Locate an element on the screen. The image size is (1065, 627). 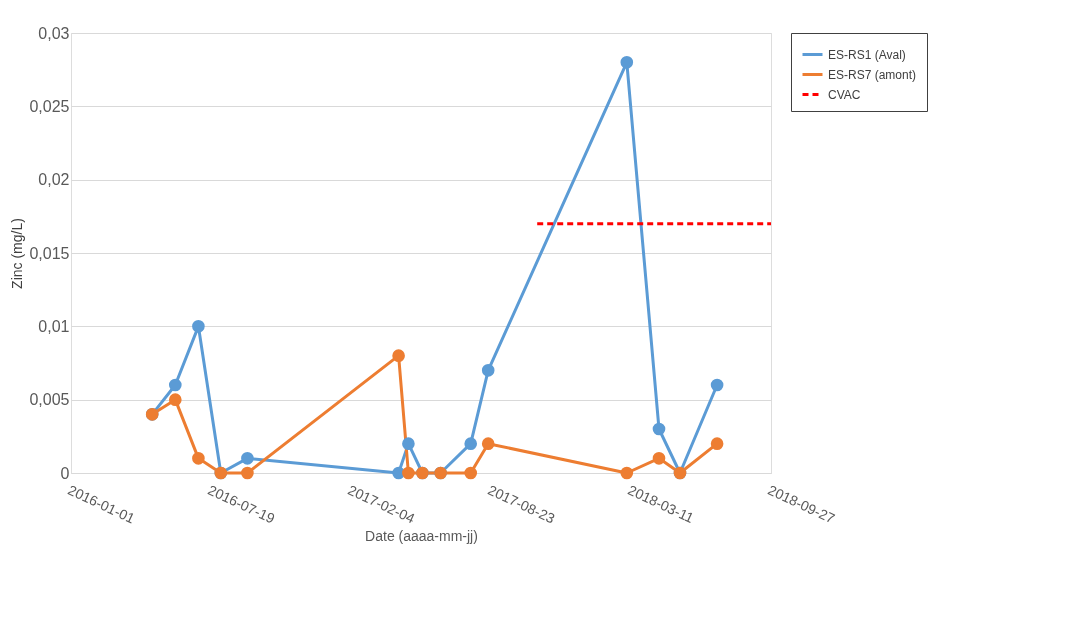
y-axis-title: Zinc (mg/L) is located at coordinates (17, 253).